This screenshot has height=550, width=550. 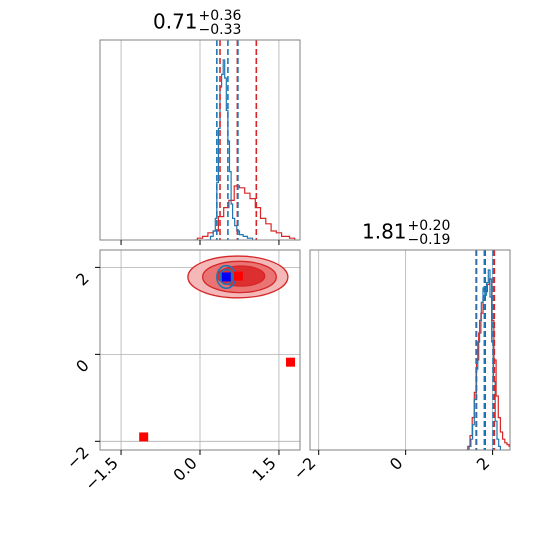 I want to click on param2-title-minus: −0.19, so click(x=429, y=240).